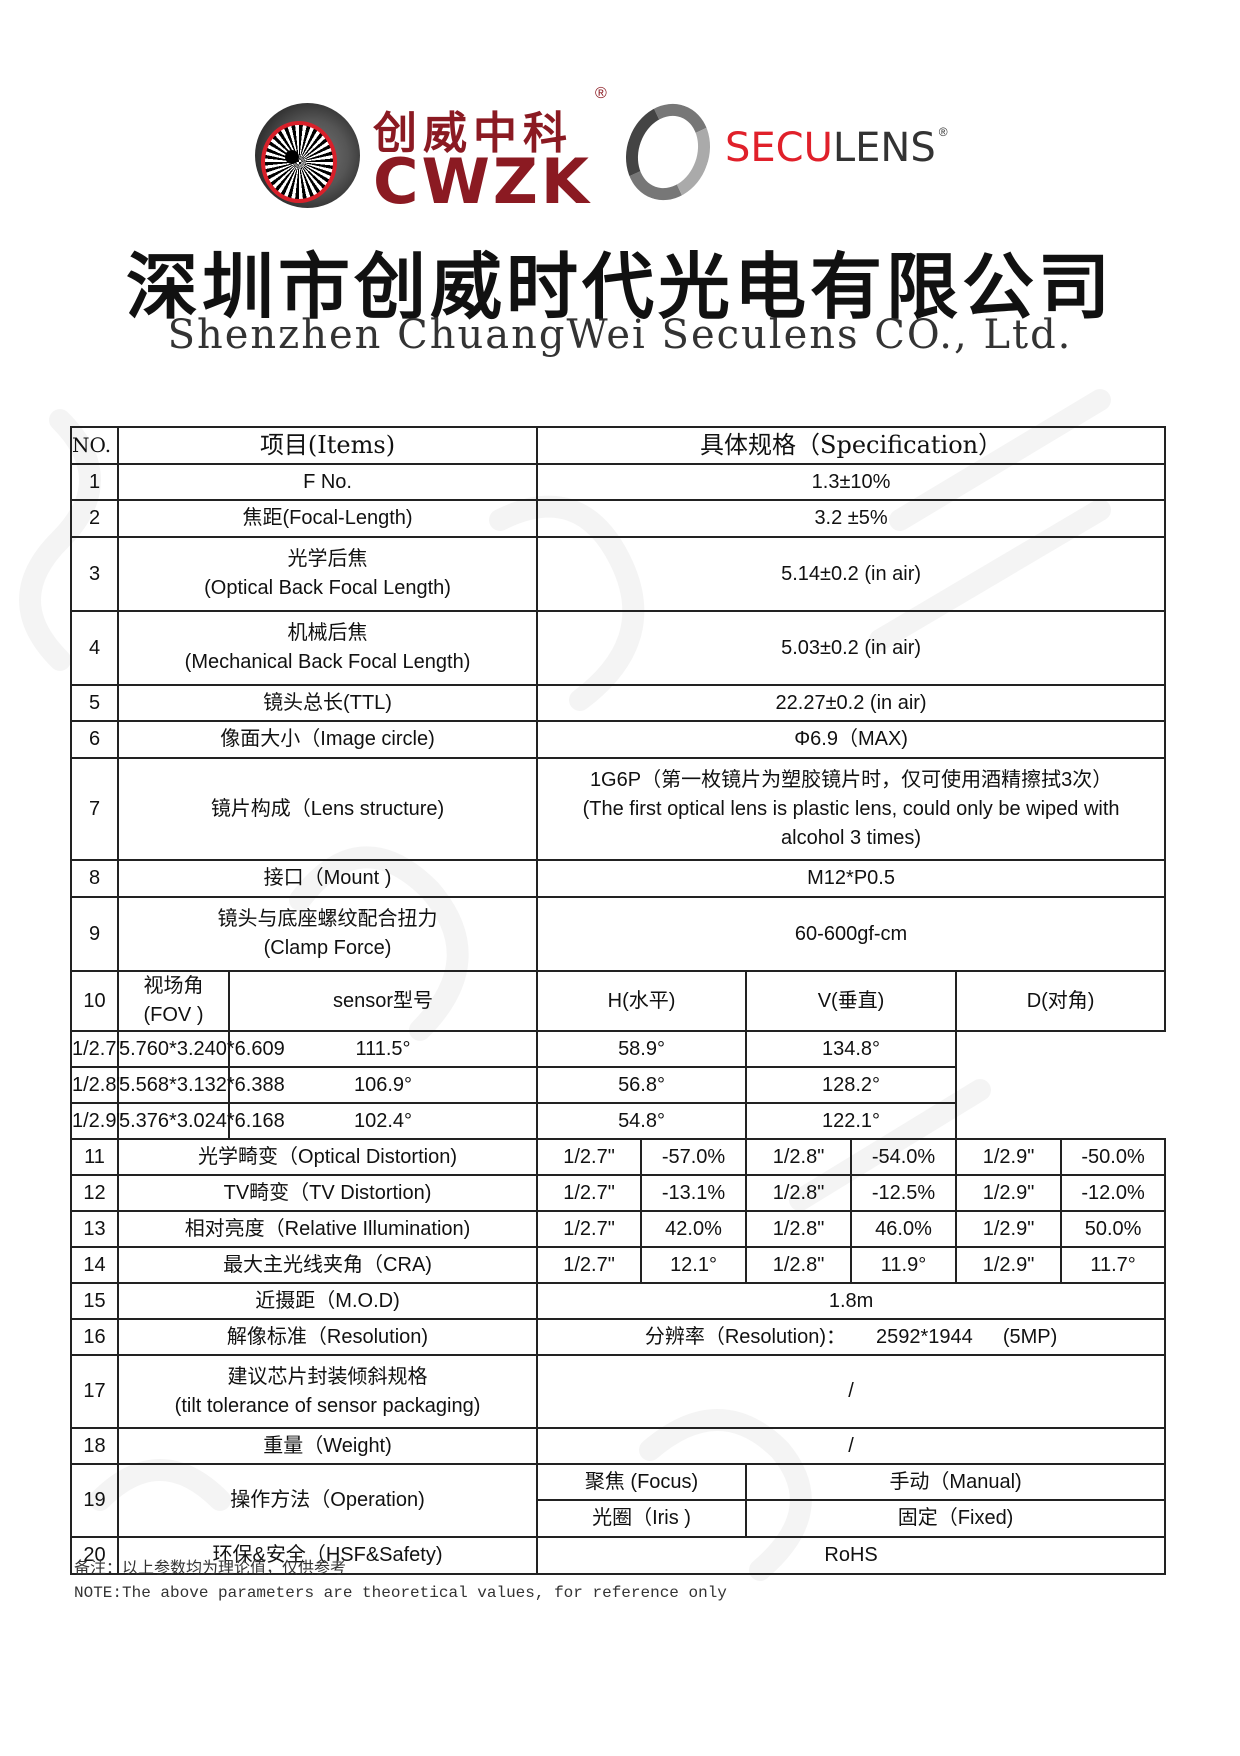  I want to click on row-item: 最大主光线夹角（CRA), so click(327, 1265).